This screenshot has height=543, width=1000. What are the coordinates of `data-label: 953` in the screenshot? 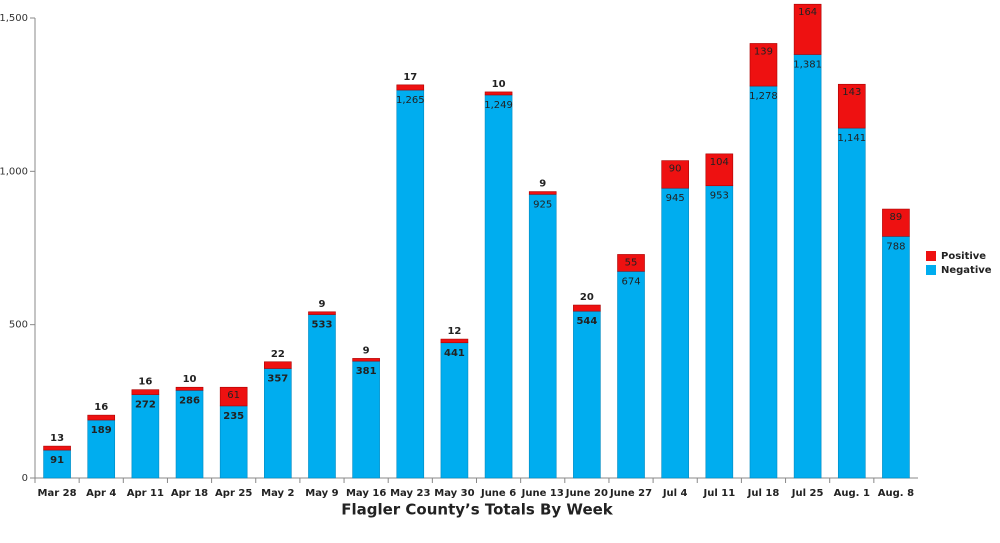 It's located at (719, 196).